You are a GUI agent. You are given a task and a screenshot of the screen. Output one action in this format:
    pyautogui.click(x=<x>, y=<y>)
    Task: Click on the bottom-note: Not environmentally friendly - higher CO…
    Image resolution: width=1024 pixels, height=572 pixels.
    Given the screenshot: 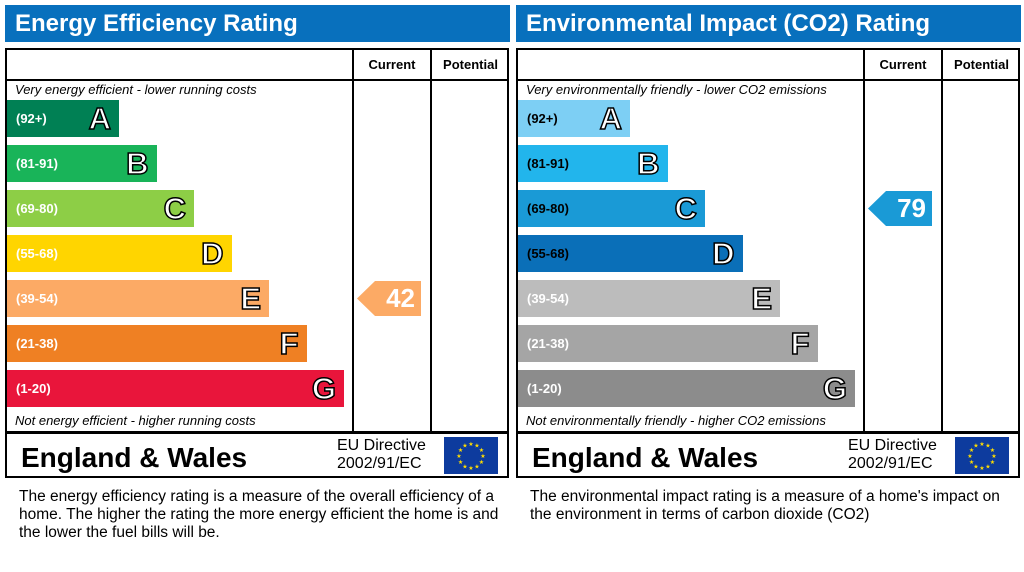 What is the action you would take?
    pyautogui.click(x=676, y=420)
    